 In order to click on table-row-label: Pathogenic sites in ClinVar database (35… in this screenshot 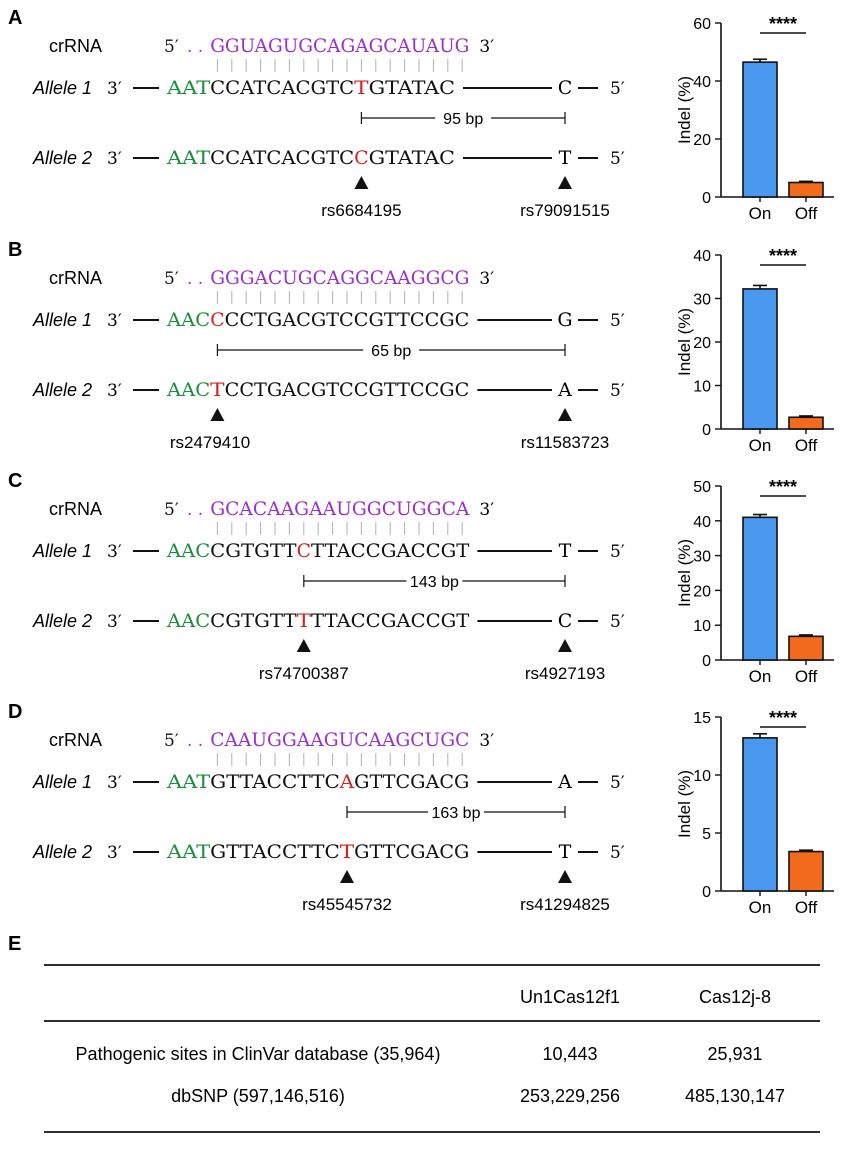, I will do `click(258, 1054)`.